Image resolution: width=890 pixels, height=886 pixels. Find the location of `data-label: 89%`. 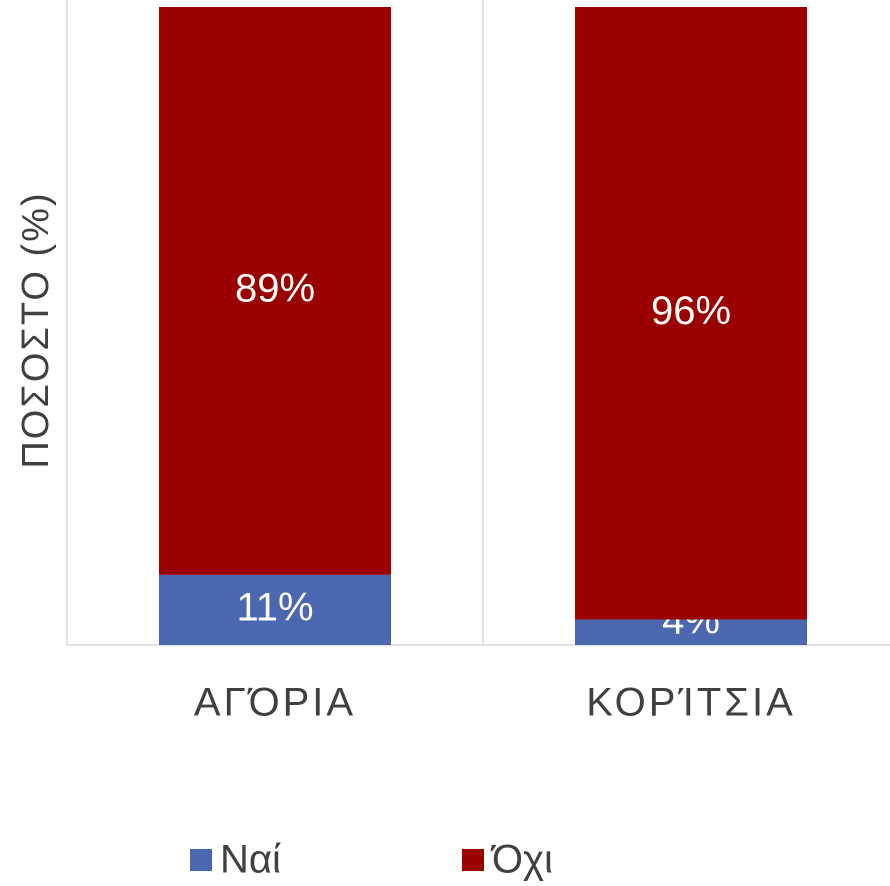

data-label: 89% is located at coordinates (275, 288).